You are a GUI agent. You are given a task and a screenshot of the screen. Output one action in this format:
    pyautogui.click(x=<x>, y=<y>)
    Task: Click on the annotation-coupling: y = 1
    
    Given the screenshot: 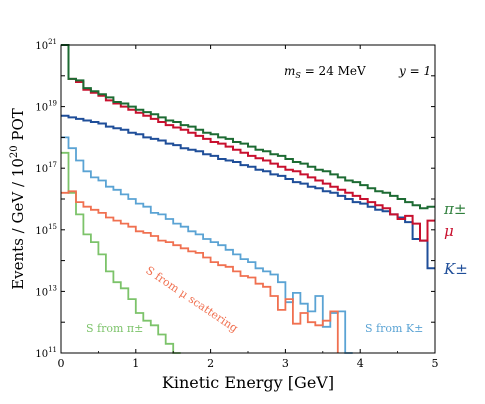 What is the action you would take?
    pyautogui.click(x=414, y=71)
    